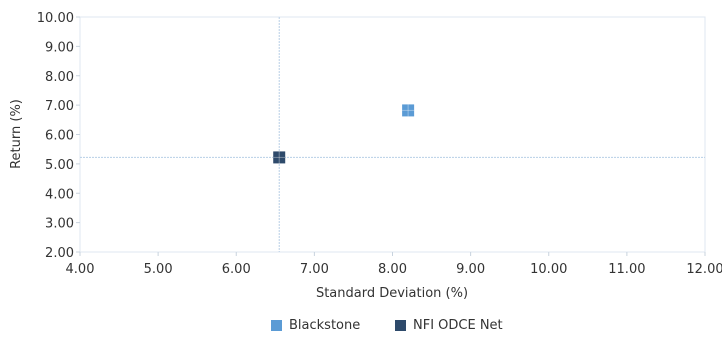 This screenshot has height=341, width=722. What do you see at coordinates (392, 293) in the screenshot?
I see `x-axis-label: Standard Deviation (%)` at bounding box center [392, 293].